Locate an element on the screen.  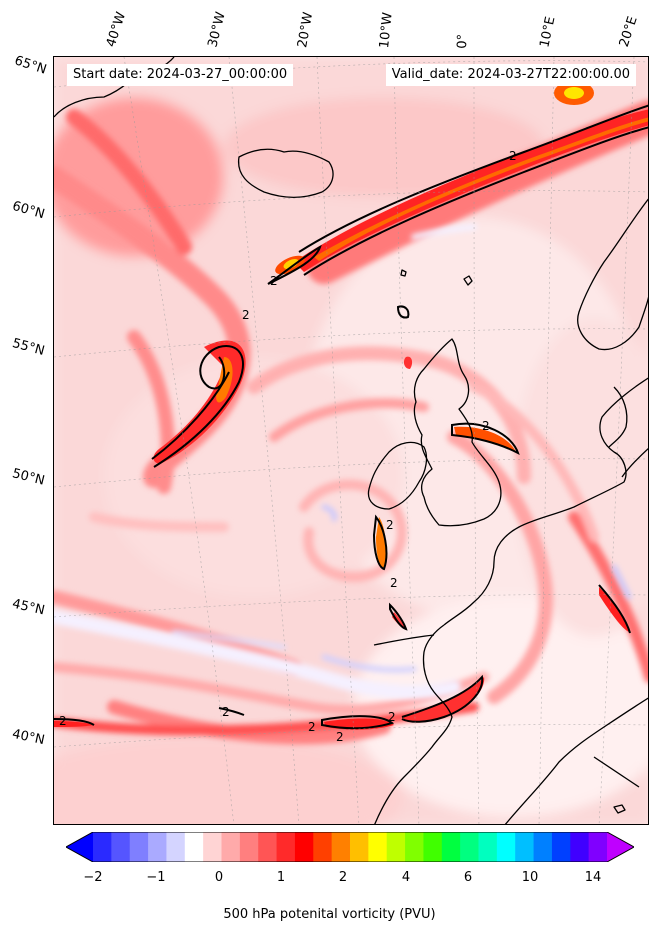
colorbar-label: 500 hPa potenital vorticity (PVU) is located at coordinates (329, 914).